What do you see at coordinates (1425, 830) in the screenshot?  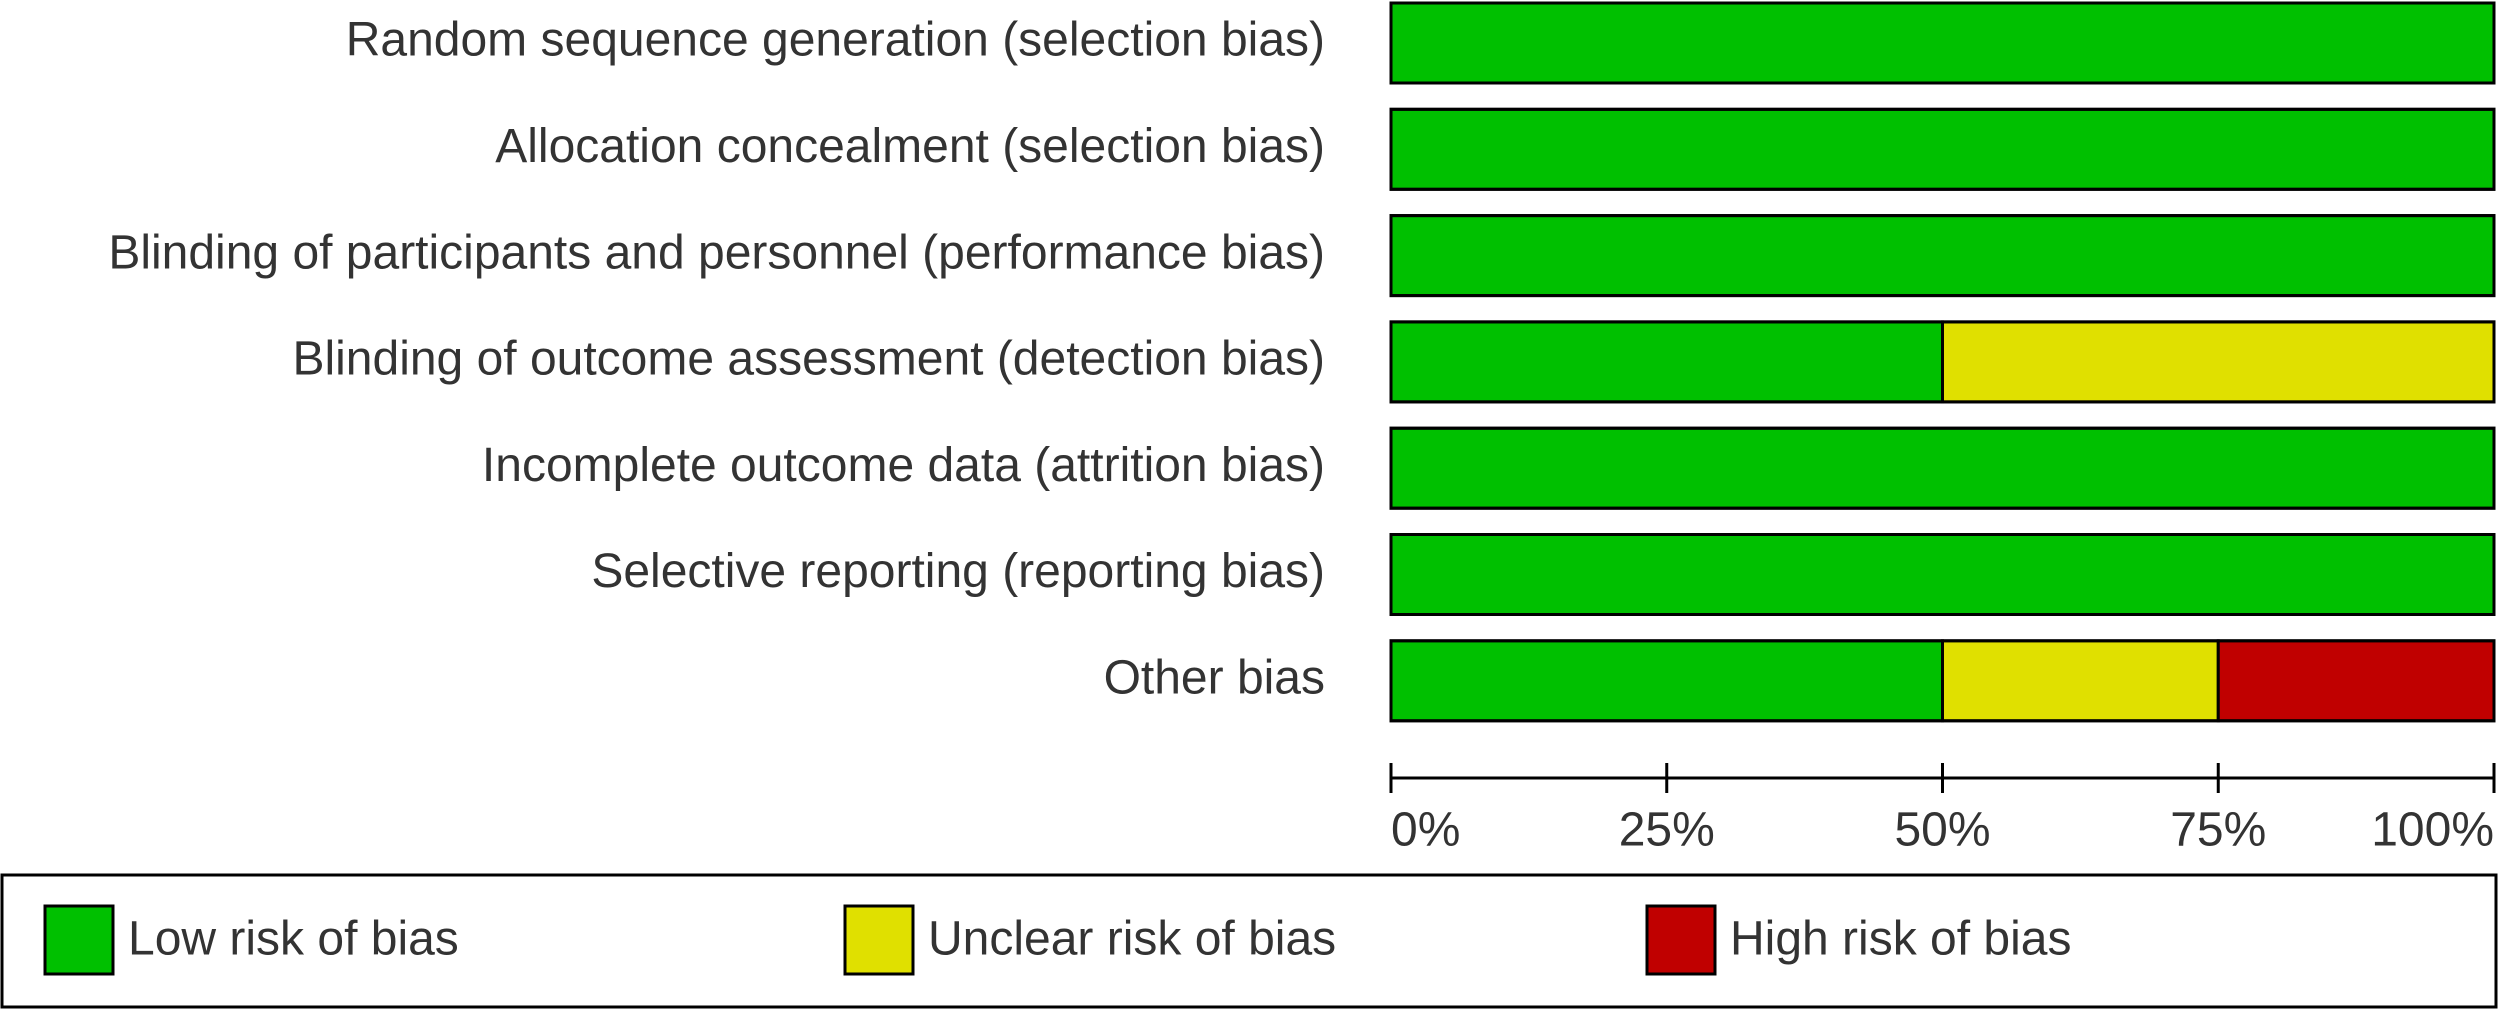 I see `x-tick-label: 0%` at bounding box center [1425, 830].